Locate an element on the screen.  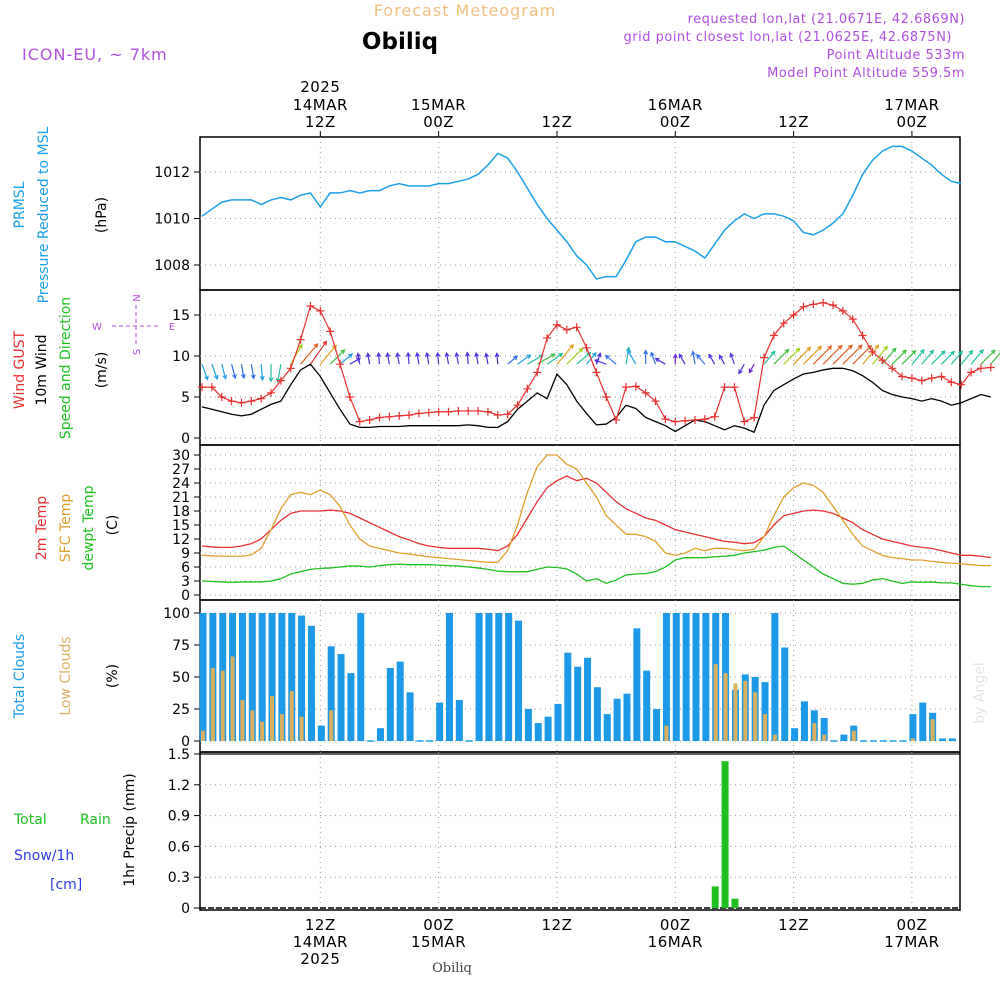
dewpt-label: dewpt Temp is located at coordinates (89, 527).